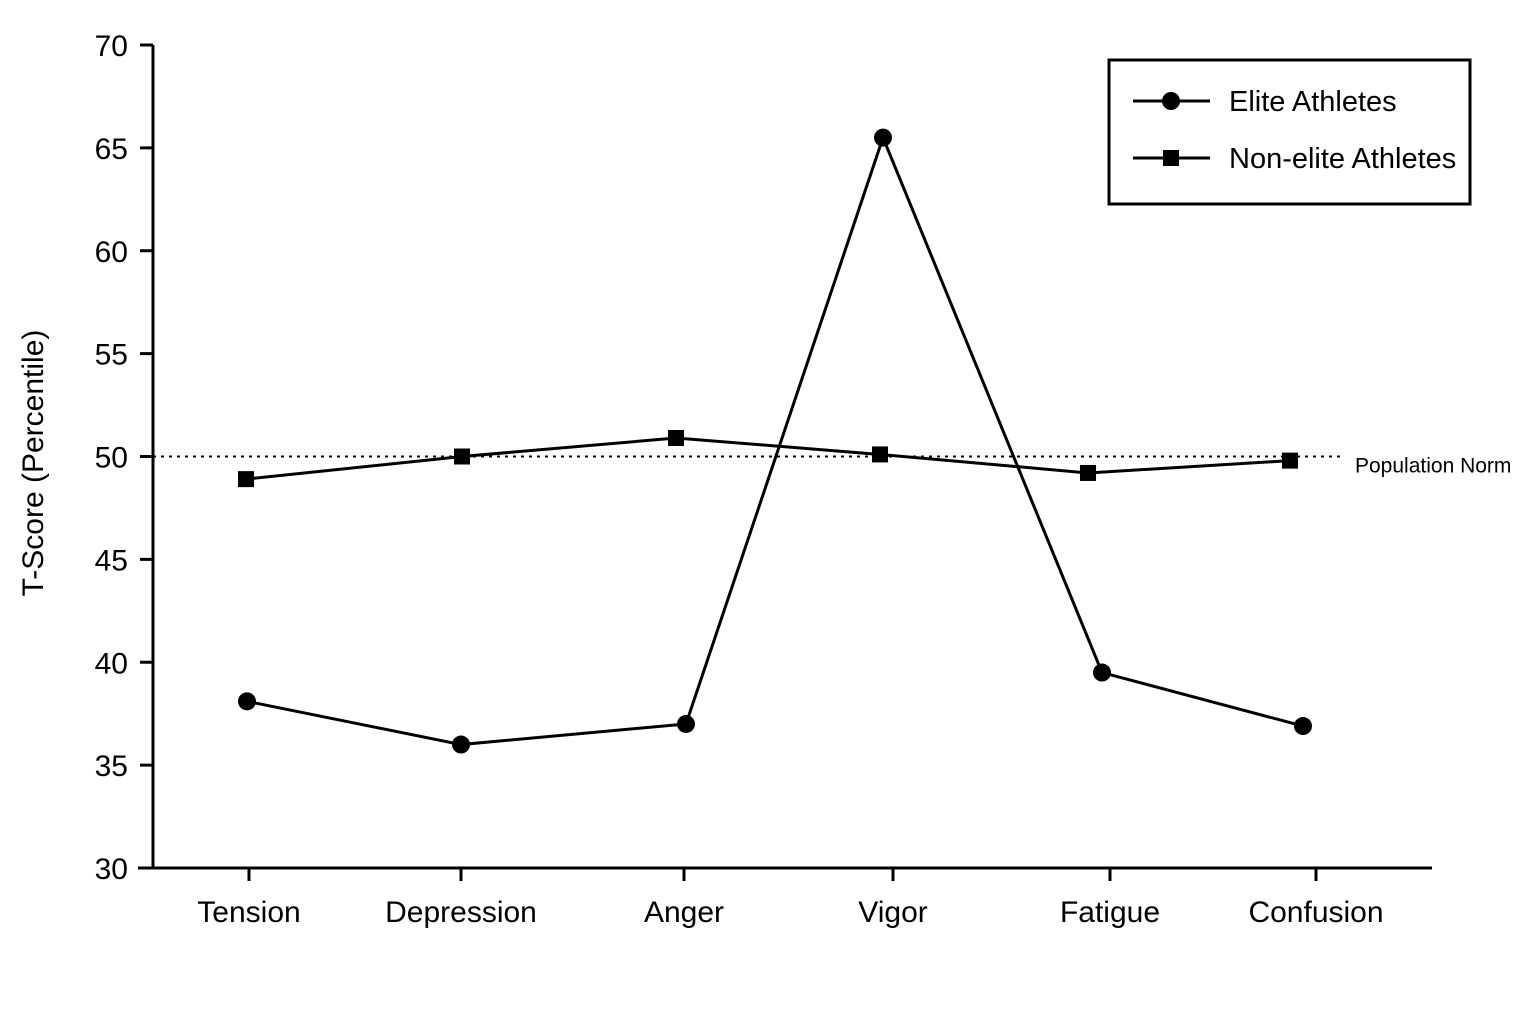  I want to click on x-tick-label: Fatigue, so click(1110, 912).